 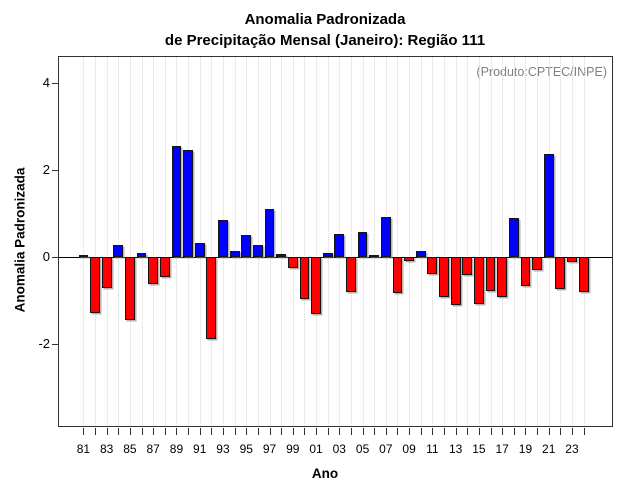 I want to click on x-tick-label-07: 07, so click(x=386, y=449).